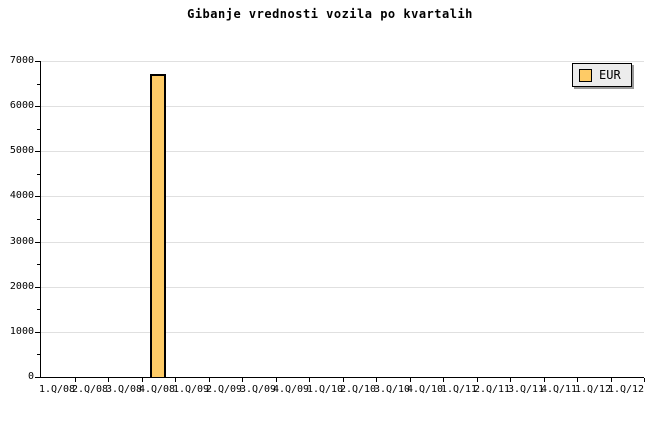 This screenshot has width=660, height=440. I want to click on x-axis-tick-label: 3.Q/08, so click(124, 389).